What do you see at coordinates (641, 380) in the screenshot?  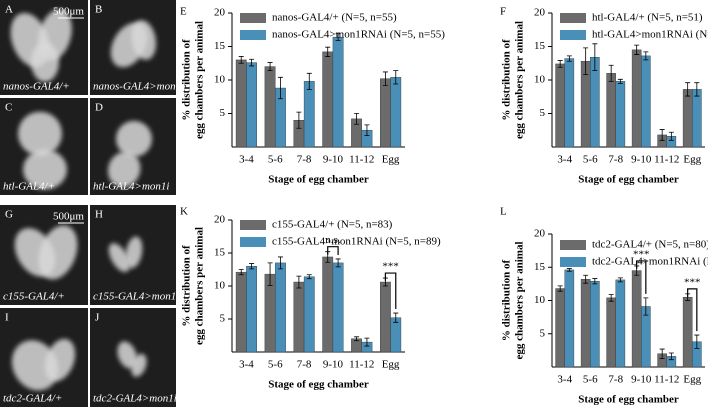 I see `x-tick-label: 9-10` at bounding box center [641, 380].